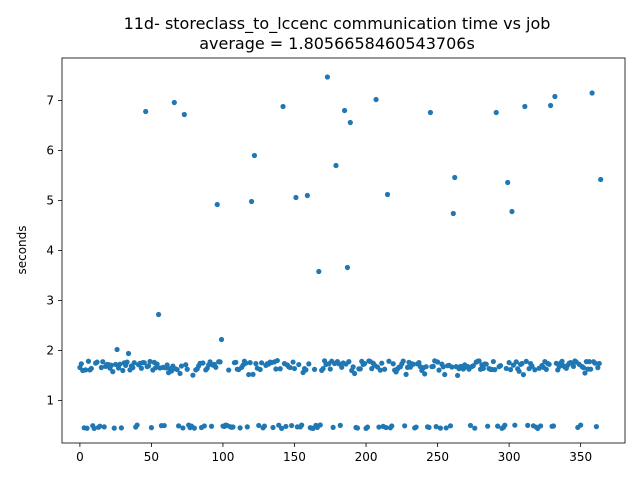  I want to click on y-tick-label: 1, so click(50, 401).